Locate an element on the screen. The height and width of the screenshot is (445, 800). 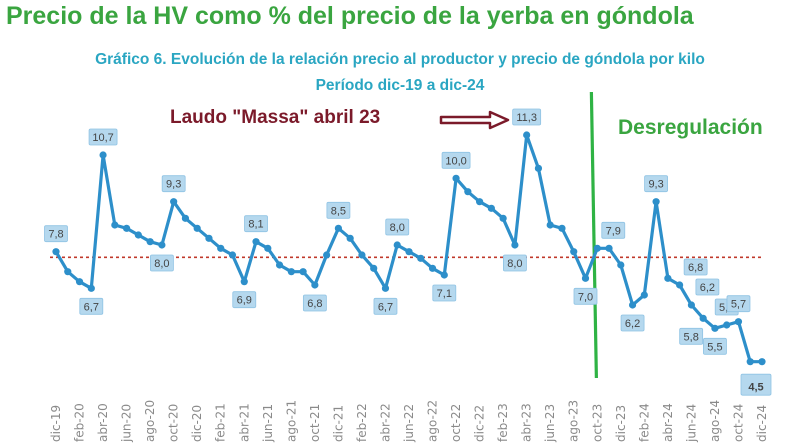
data-label-text: 7,1 is located at coordinates (444, 294).